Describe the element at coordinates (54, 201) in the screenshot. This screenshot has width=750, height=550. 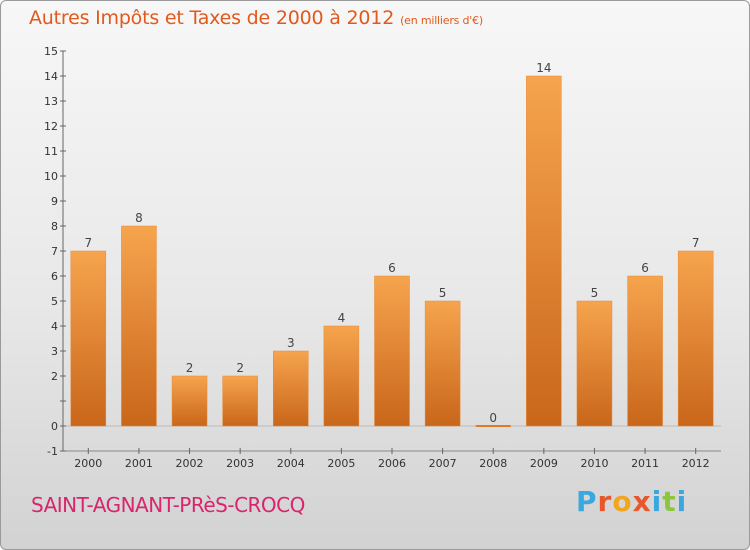
I see `y-tick-label: 9` at that location.